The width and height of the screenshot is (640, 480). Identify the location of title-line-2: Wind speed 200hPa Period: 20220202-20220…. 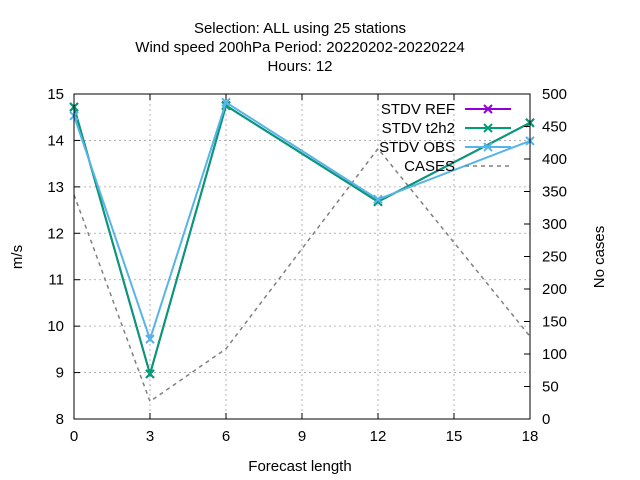
(299, 47).